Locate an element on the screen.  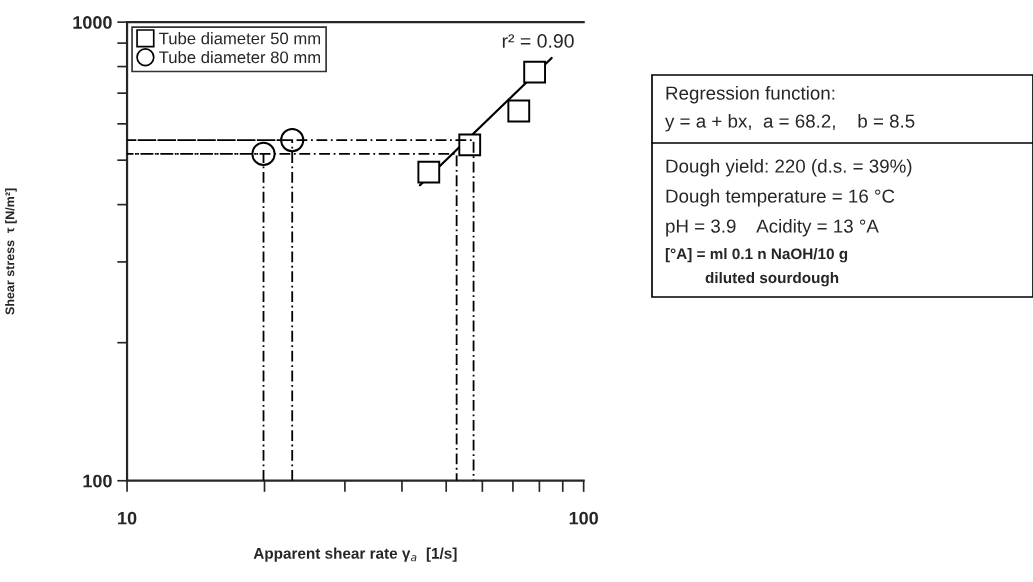
text: diluted sourdough is located at coordinates (772, 279).